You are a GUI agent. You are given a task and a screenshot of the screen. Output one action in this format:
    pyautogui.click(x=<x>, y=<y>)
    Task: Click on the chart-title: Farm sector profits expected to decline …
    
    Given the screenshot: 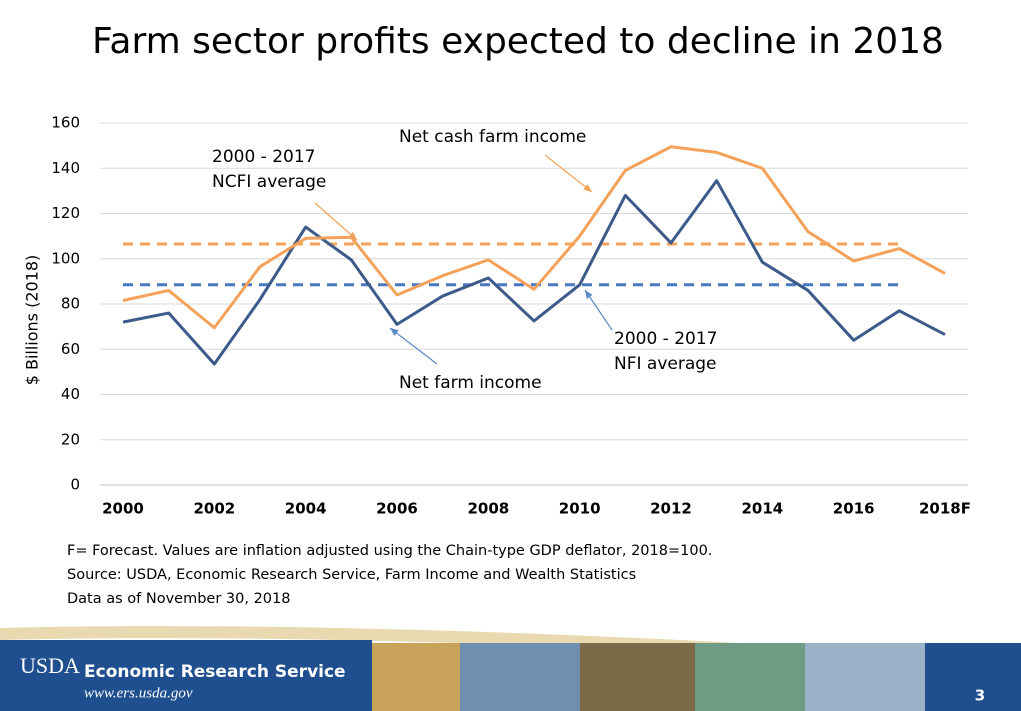 What is the action you would take?
    pyautogui.click(x=518, y=41)
    